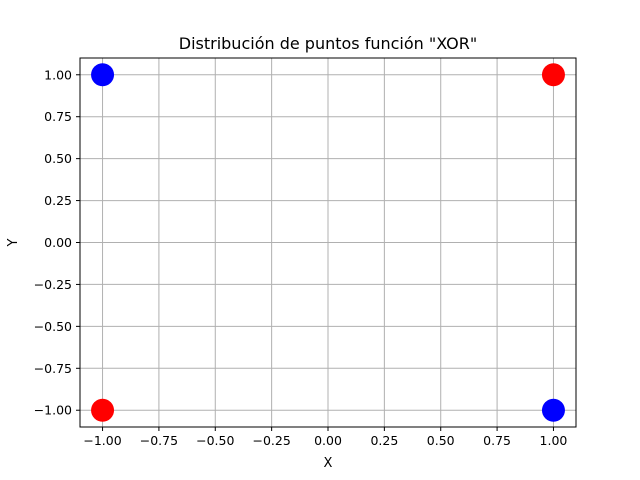 This screenshot has height=480, width=640. Describe the element at coordinates (384, 440) in the screenshot. I see `x-tick-label: 0.25` at that location.